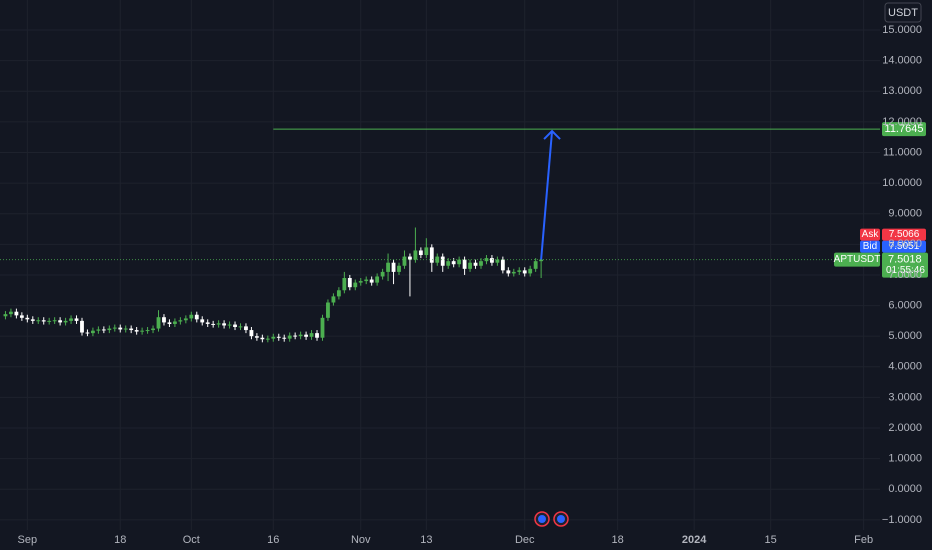 This screenshot has height=550, width=932. Describe the element at coordinates (905, 336) in the screenshot. I see `y-tick-label: 5.0000` at that location.